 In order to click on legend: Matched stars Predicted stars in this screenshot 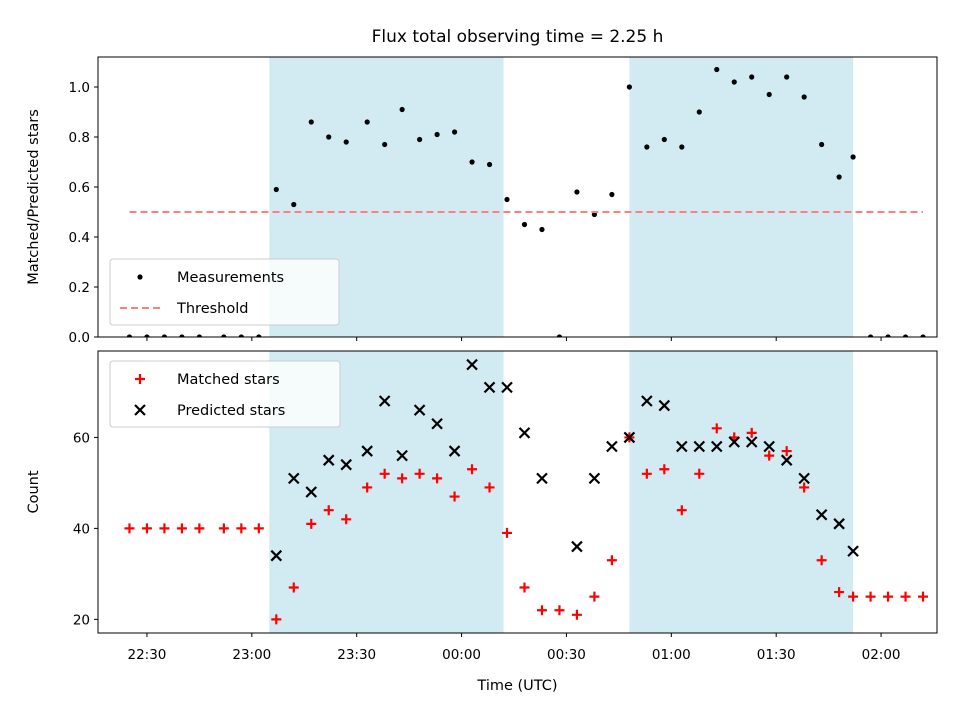, I will do `click(225, 394)`.